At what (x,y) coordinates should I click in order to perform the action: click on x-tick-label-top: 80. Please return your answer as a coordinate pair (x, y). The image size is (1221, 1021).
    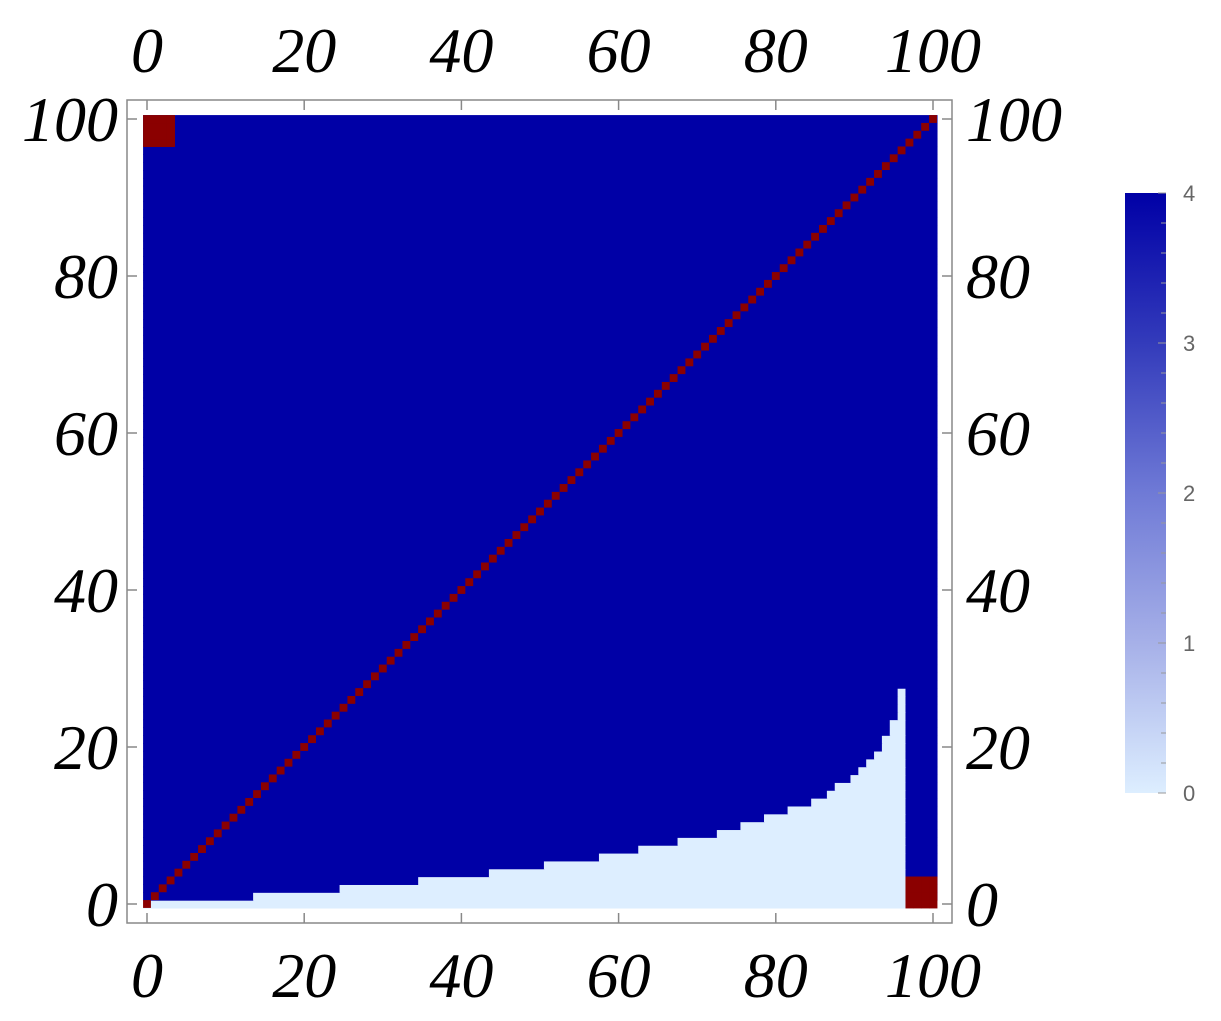
    Looking at the image, I should click on (776, 50).